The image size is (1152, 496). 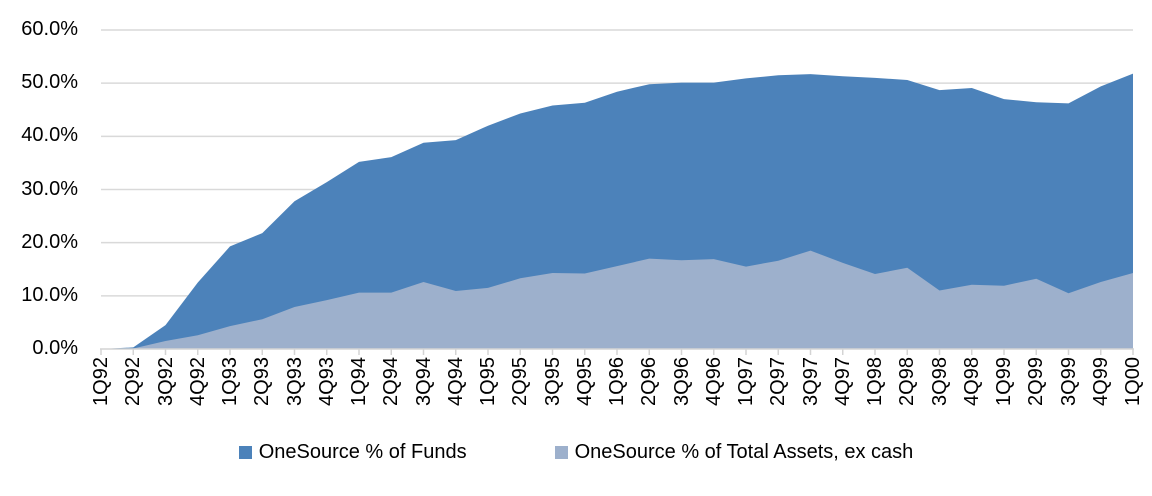 I want to click on x-axis-tick-label: 2Q93, so click(x=262, y=381).